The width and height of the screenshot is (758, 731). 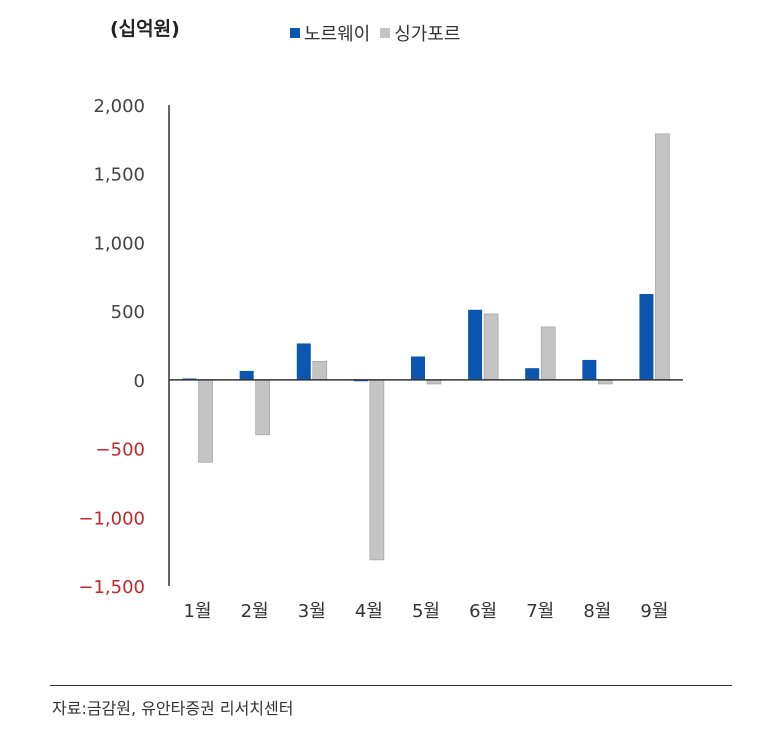 I want to click on legend-swatch-norway, so click(x=295, y=33).